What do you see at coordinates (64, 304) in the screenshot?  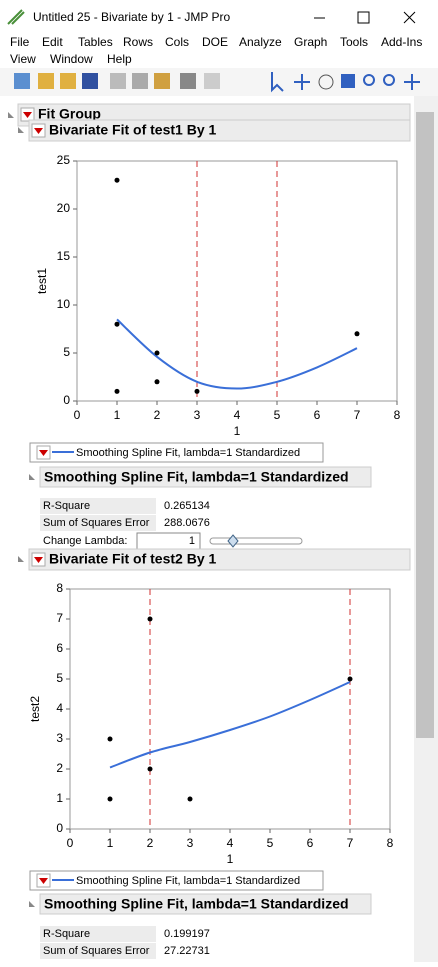 I see `y-tick-label: 10` at bounding box center [64, 304].